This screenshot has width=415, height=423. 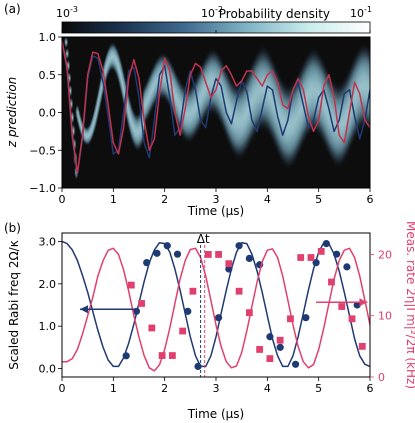 I want to click on y-tick-label: −1.0, so click(x=42, y=188).